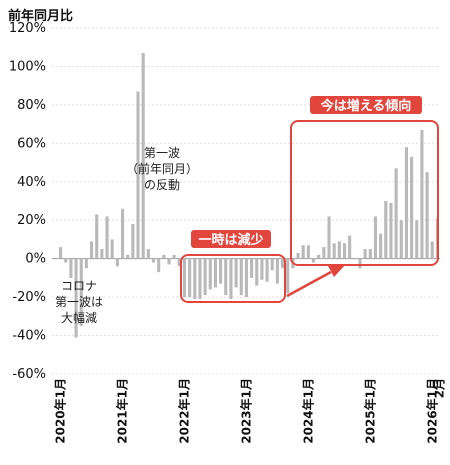  I want to click on callout-temporary-drop-label-bg, so click(231, 239).